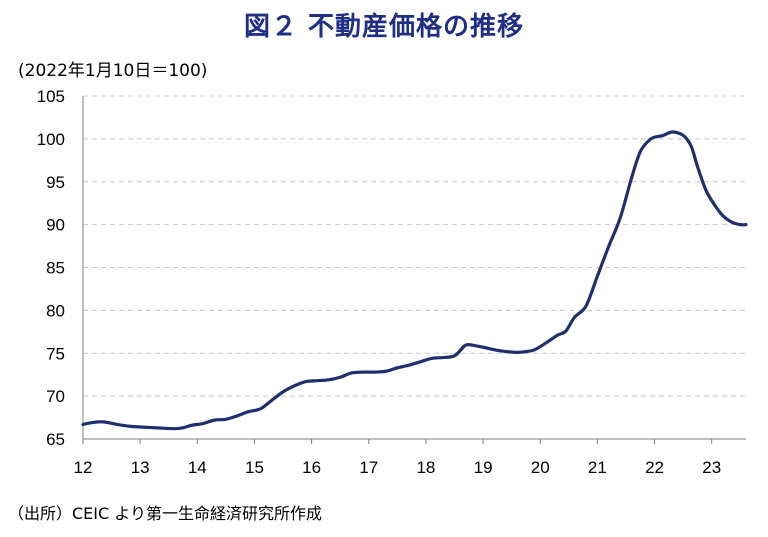  What do you see at coordinates (165, 513) in the screenshot?
I see `source-note: （出所）CEIC より第一生命経済研究所作成` at bounding box center [165, 513].